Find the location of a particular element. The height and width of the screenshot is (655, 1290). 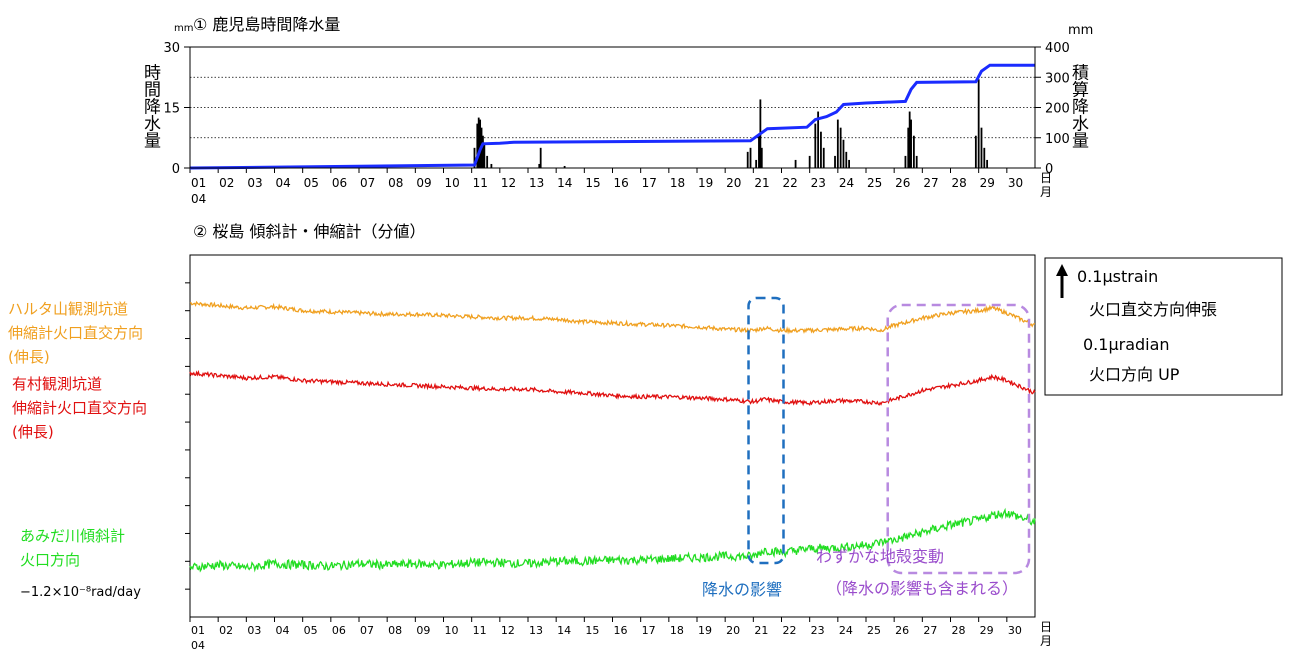

rainfall-xtick-label: 08 is located at coordinates (395, 183).